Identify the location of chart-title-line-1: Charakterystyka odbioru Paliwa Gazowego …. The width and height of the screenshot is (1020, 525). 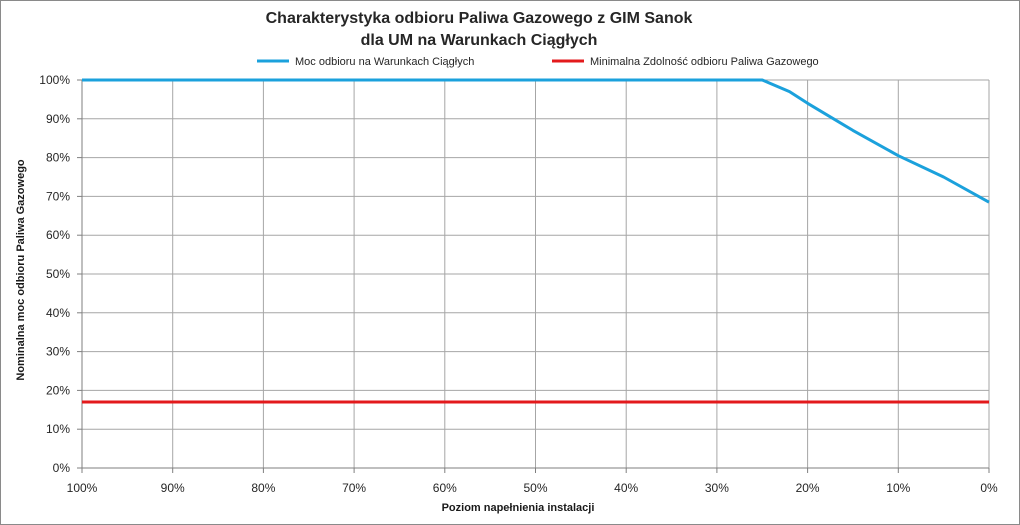
(479, 18).